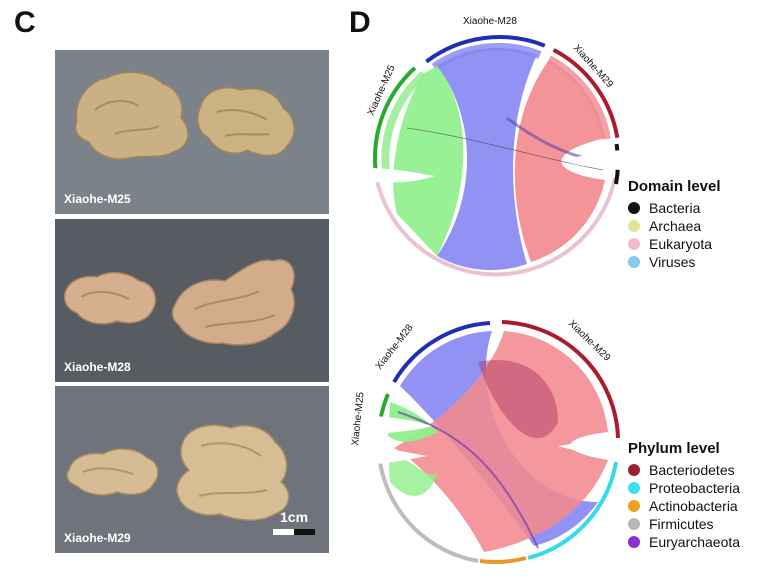  I want to click on legend-label: Euryarchaeota, so click(695, 542).